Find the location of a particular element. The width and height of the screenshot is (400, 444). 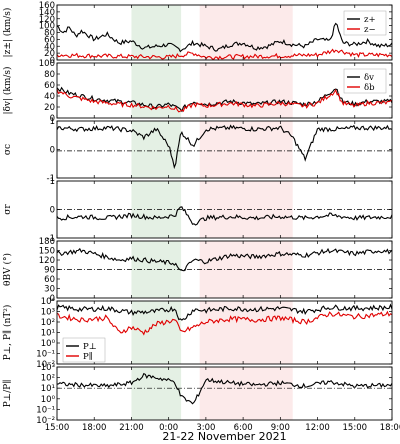

y-axis-label: |z±| (km/s) is located at coordinates (7, 33).